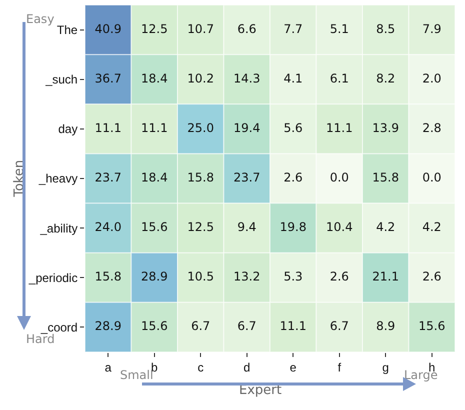  Describe the element at coordinates (200, 29) in the screenshot. I see `data-label: 10.7` at that location.